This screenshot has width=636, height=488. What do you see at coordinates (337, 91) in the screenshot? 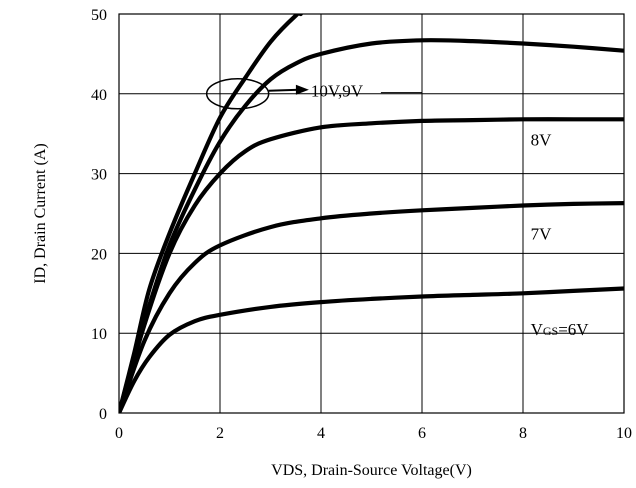
I see `series-label: 10V,9V` at bounding box center [337, 91].